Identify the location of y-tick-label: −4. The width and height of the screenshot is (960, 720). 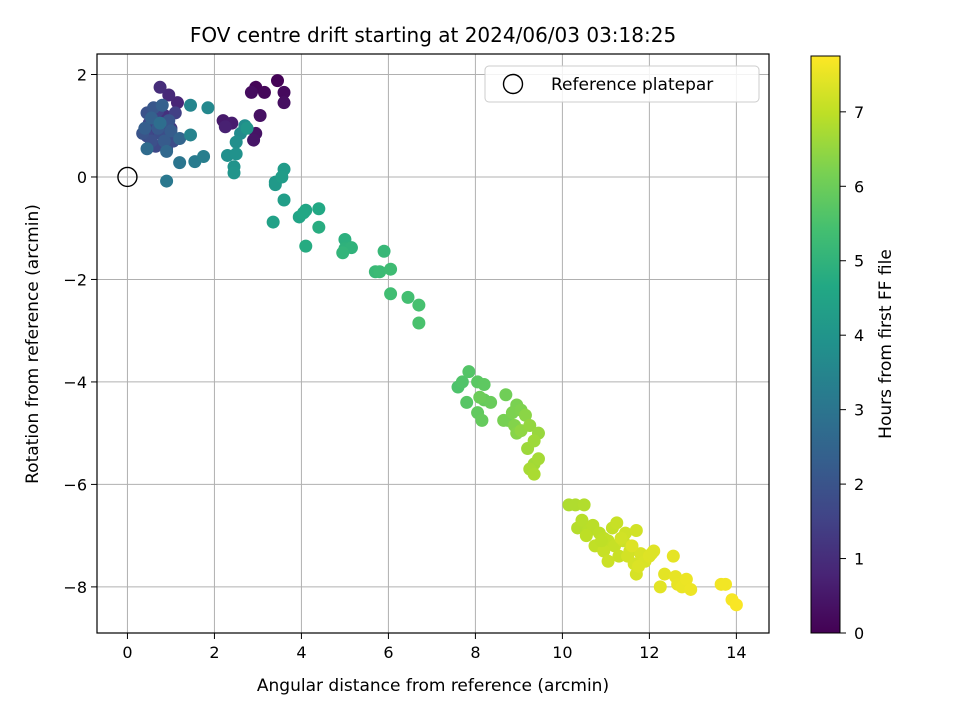
(75, 382).